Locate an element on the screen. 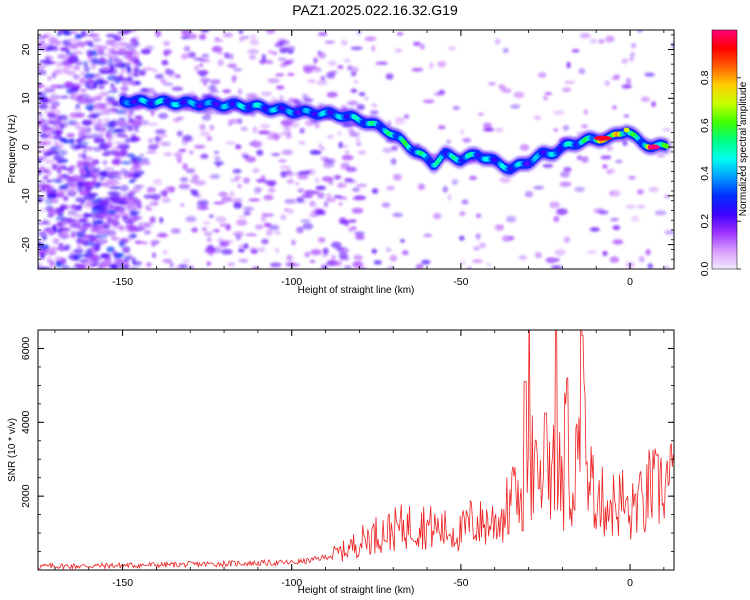 This screenshot has width=750, height=600. spectrogram-x-tick-label: 0 is located at coordinates (630, 282).